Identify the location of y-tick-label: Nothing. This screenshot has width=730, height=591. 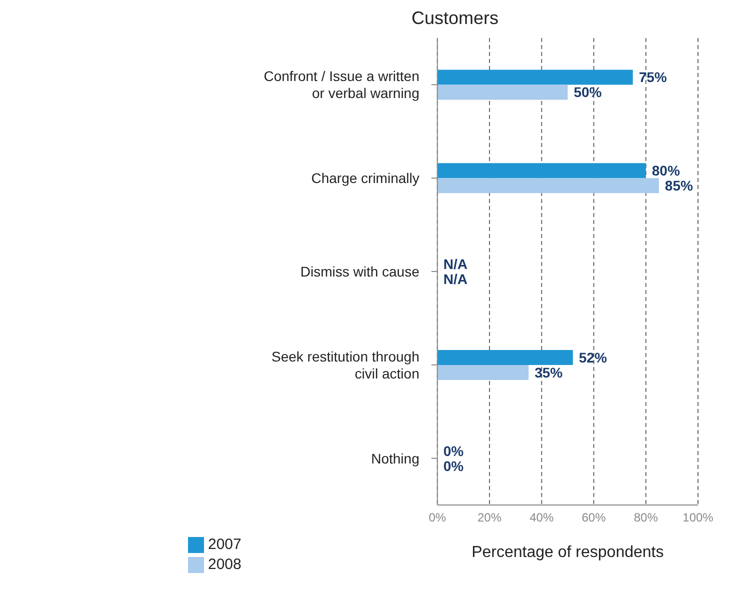
(395, 458).